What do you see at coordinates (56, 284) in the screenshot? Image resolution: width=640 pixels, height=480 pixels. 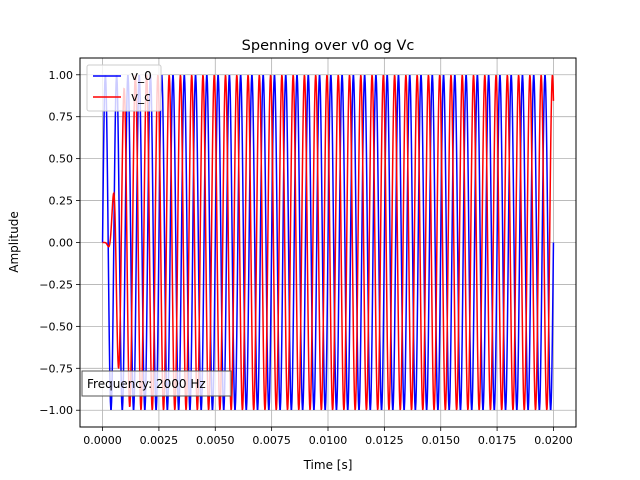 I see `y-tick-label: −0.25` at bounding box center [56, 284].